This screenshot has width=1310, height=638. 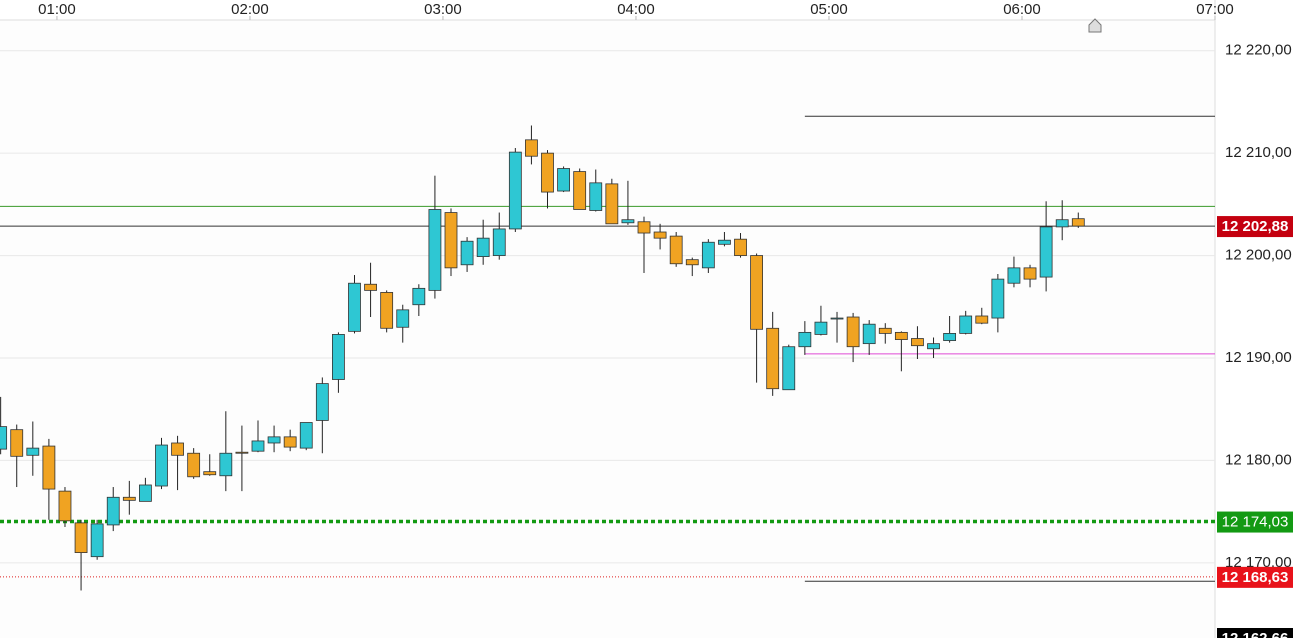 I want to click on price-label: 12 202,88, so click(x=1255, y=226).